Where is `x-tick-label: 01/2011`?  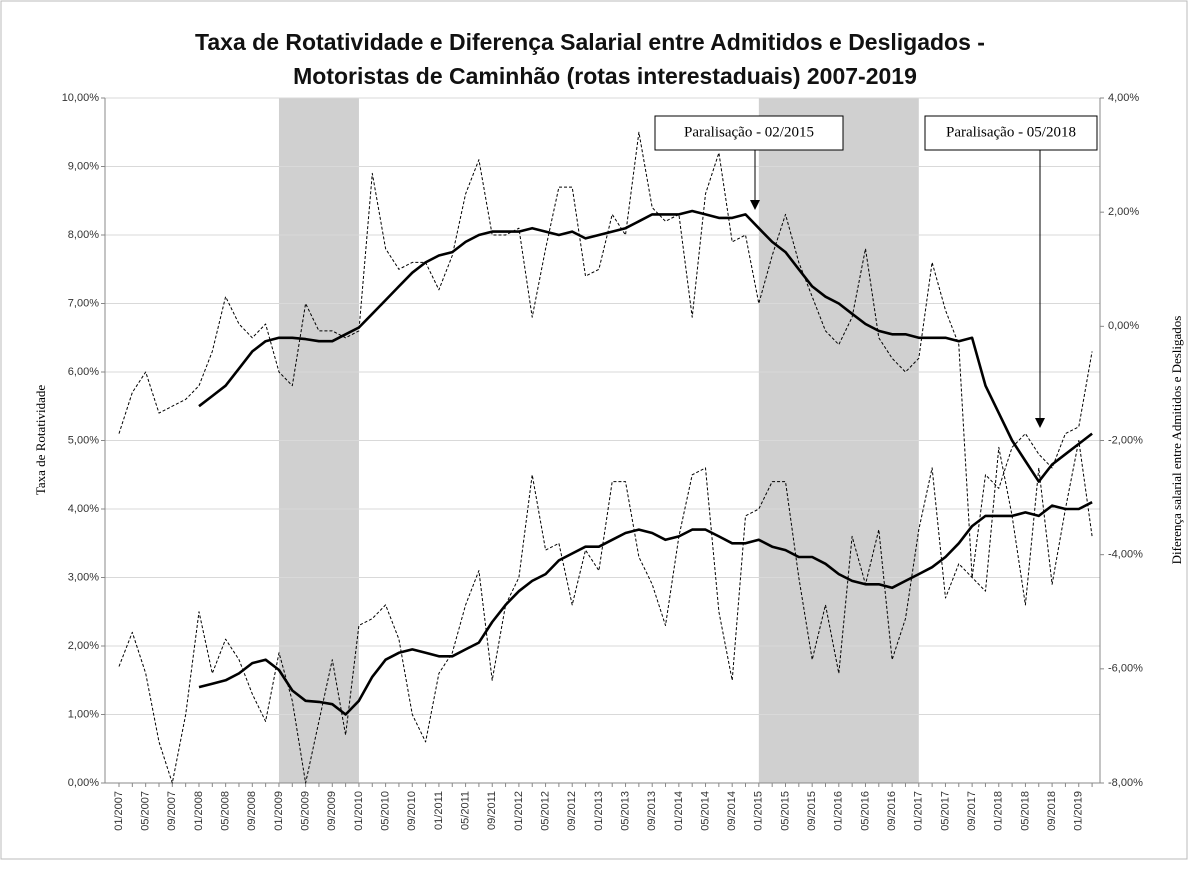 x-tick-label: 01/2011 is located at coordinates (439, 810).